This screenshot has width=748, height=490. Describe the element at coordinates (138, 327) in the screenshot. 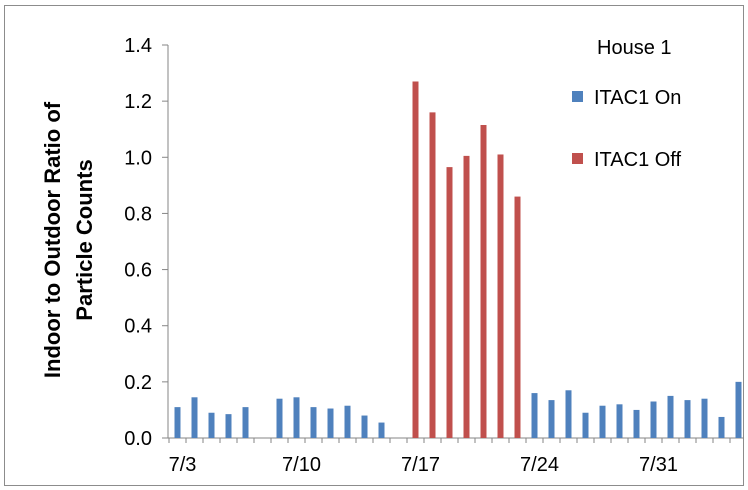

I see `y-tick-label: 0.4` at that location.